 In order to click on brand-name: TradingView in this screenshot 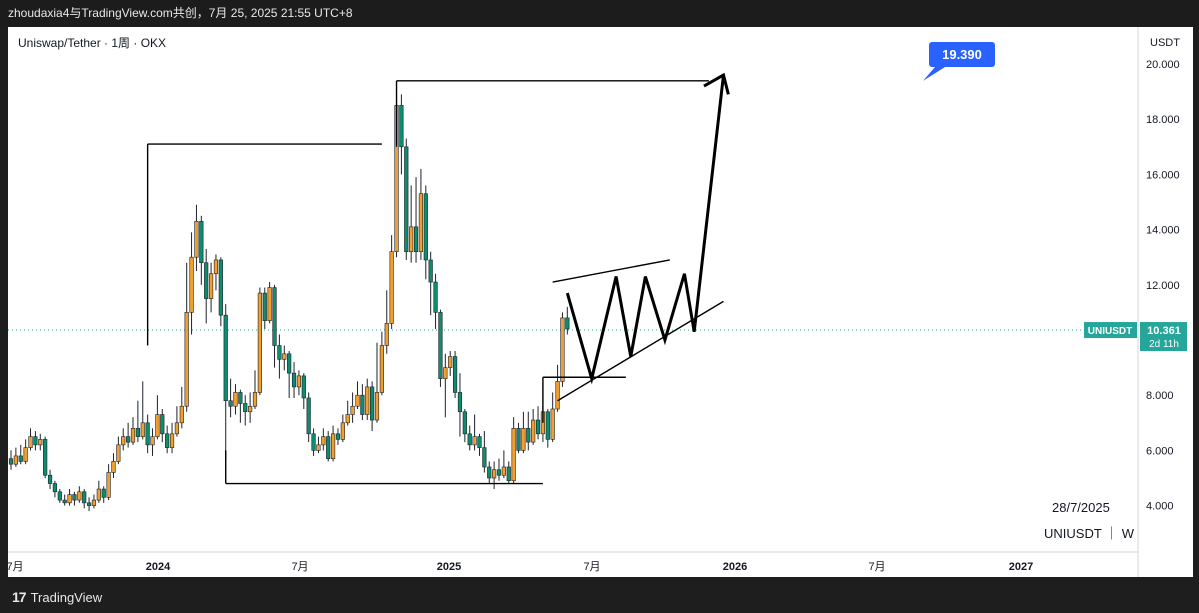, I will do `click(66, 597)`.